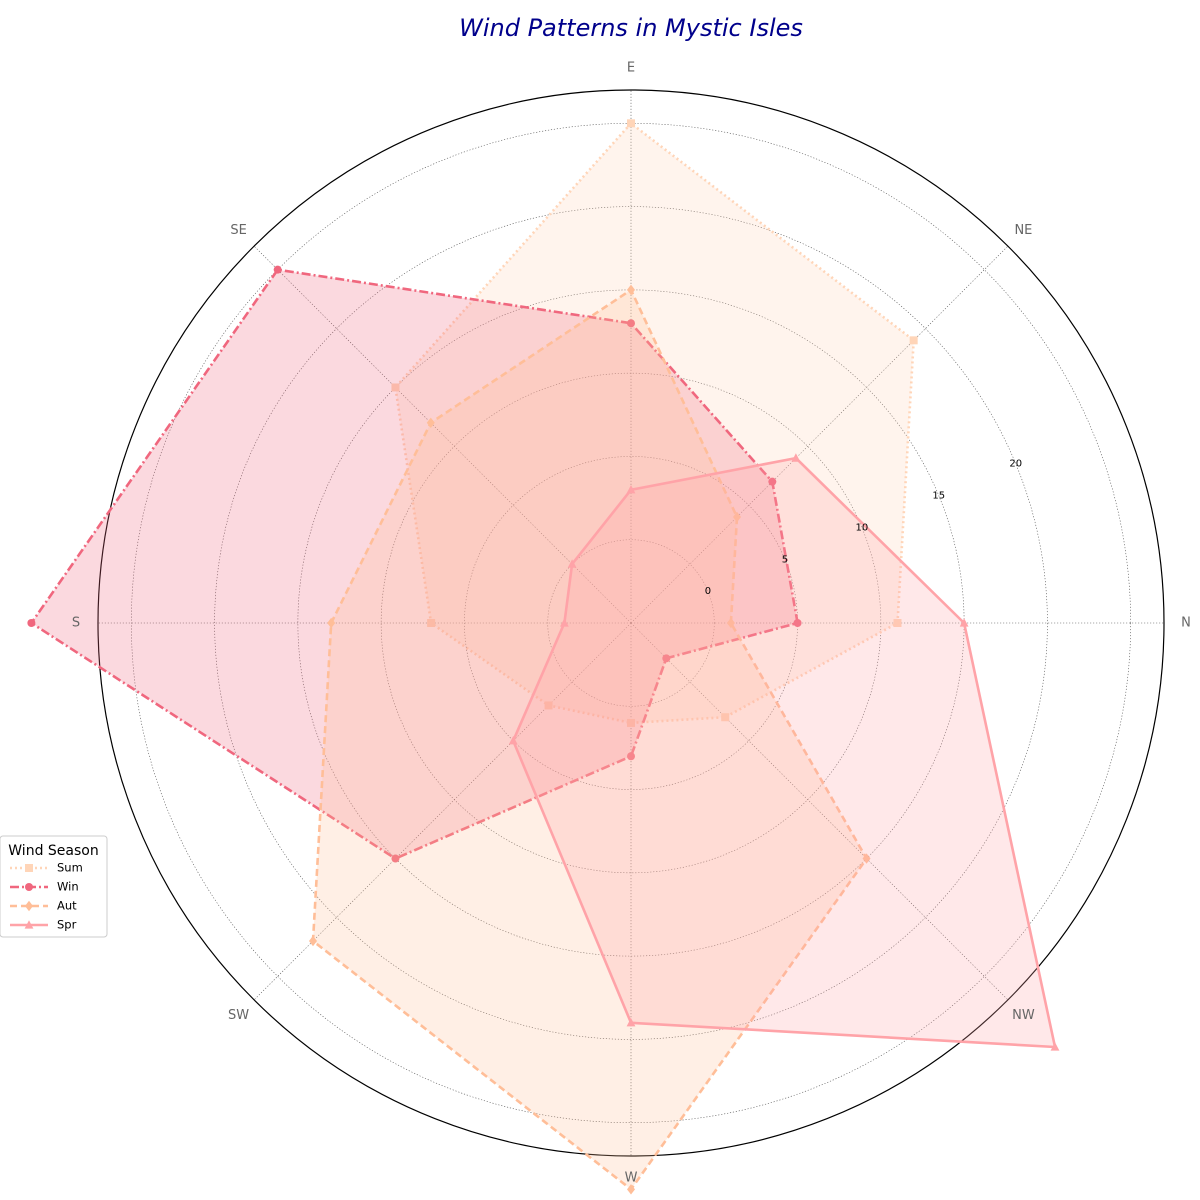  What do you see at coordinates (708, 591) in the screenshot?
I see `radial-tick-label: 0` at bounding box center [708, 591].